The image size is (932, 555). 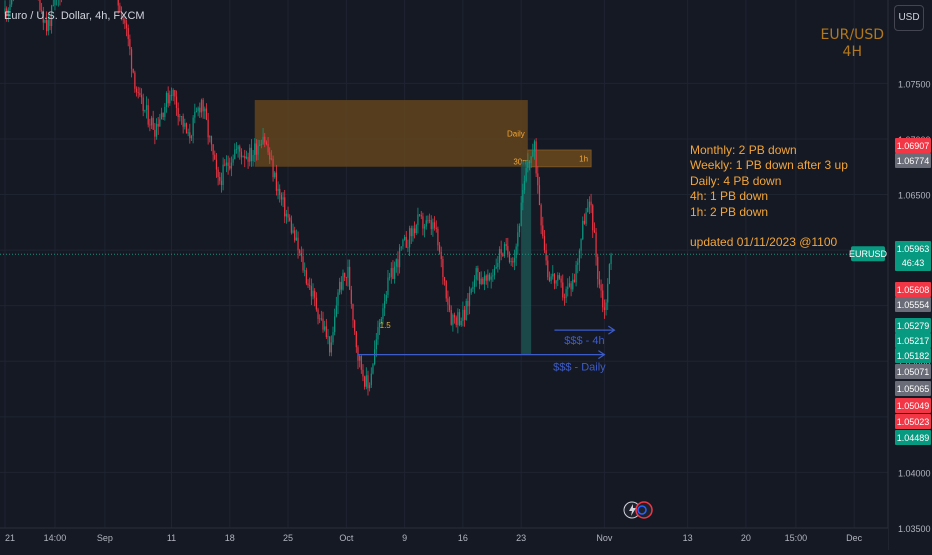 I want to click on currency-button: USD, so click(x=909, y=18).